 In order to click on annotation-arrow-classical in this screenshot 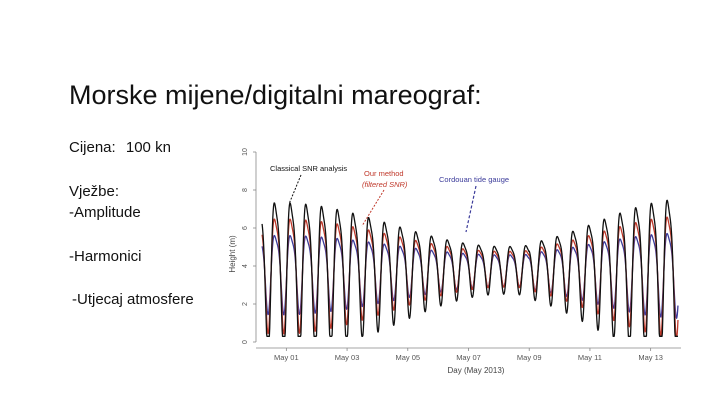, I will do `click(295, 189)`.